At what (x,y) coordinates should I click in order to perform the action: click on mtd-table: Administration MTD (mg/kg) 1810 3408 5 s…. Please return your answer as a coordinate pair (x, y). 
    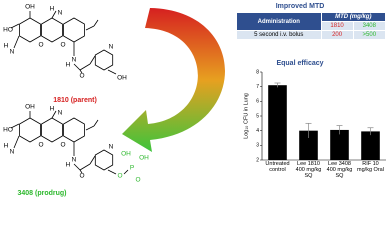
    Looking at the image, I should click on (311, 26).